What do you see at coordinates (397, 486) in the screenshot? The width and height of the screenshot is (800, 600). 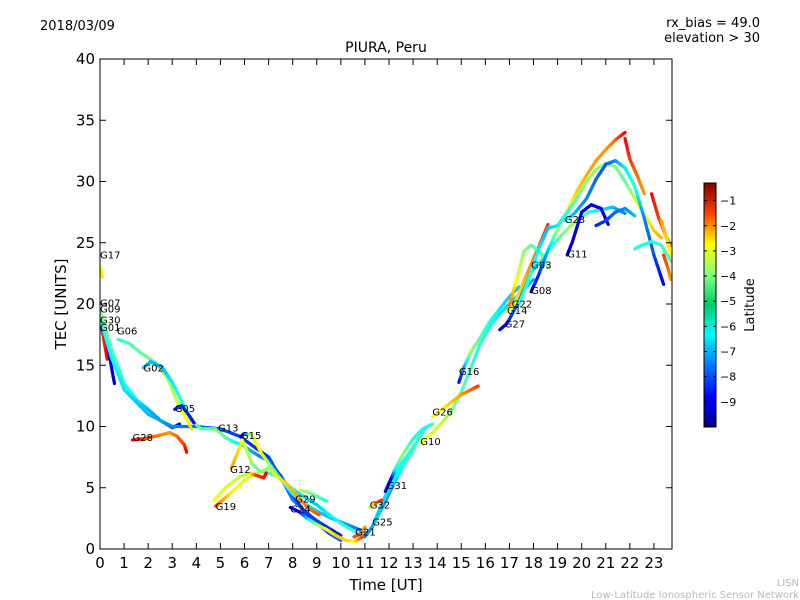 I see `prn-label: G31` at bounding box center [397, 486].